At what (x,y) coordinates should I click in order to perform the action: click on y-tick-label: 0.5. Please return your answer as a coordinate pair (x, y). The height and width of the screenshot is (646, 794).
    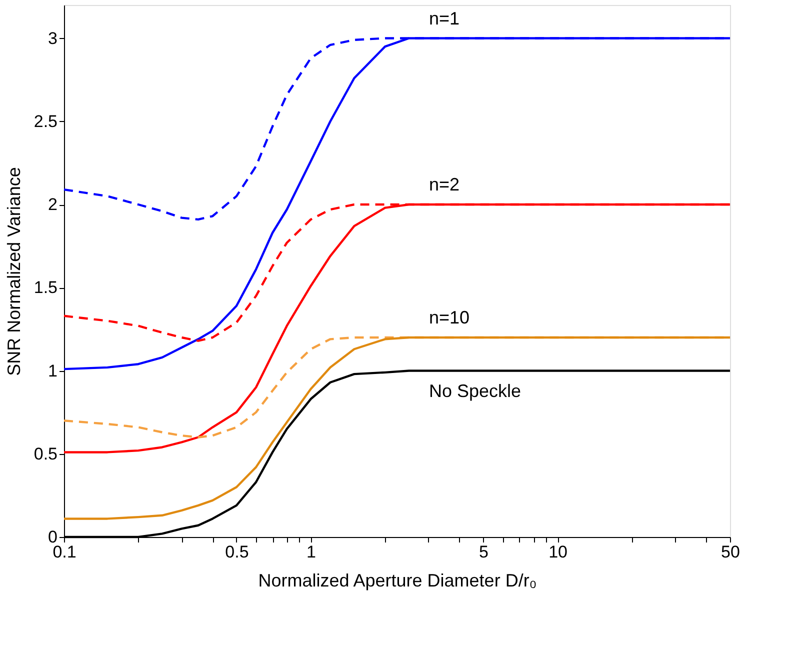
    Looking at the image, I should click on (46, 454).